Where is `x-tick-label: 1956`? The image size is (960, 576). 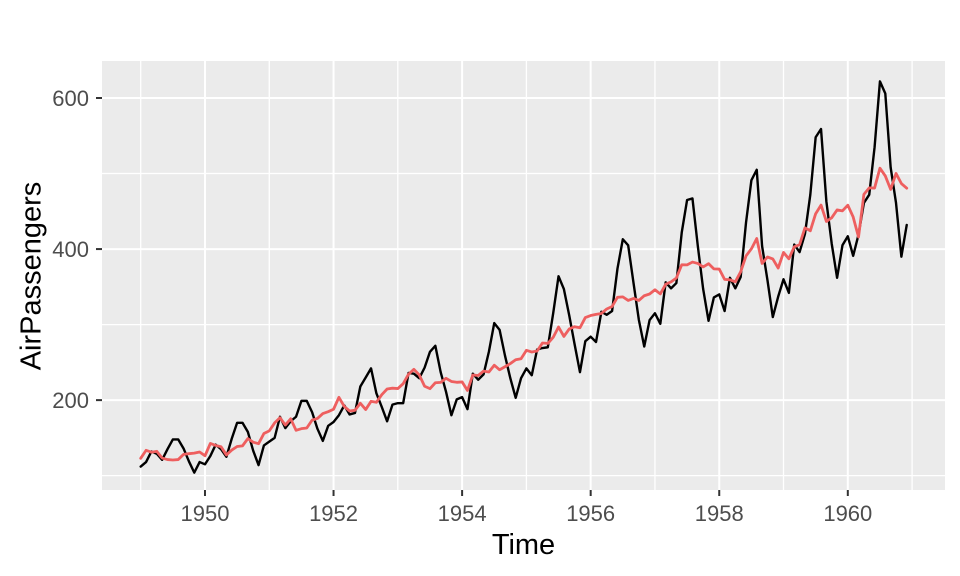 x-tick-label: 1956 is located at coordinates (590, 513).